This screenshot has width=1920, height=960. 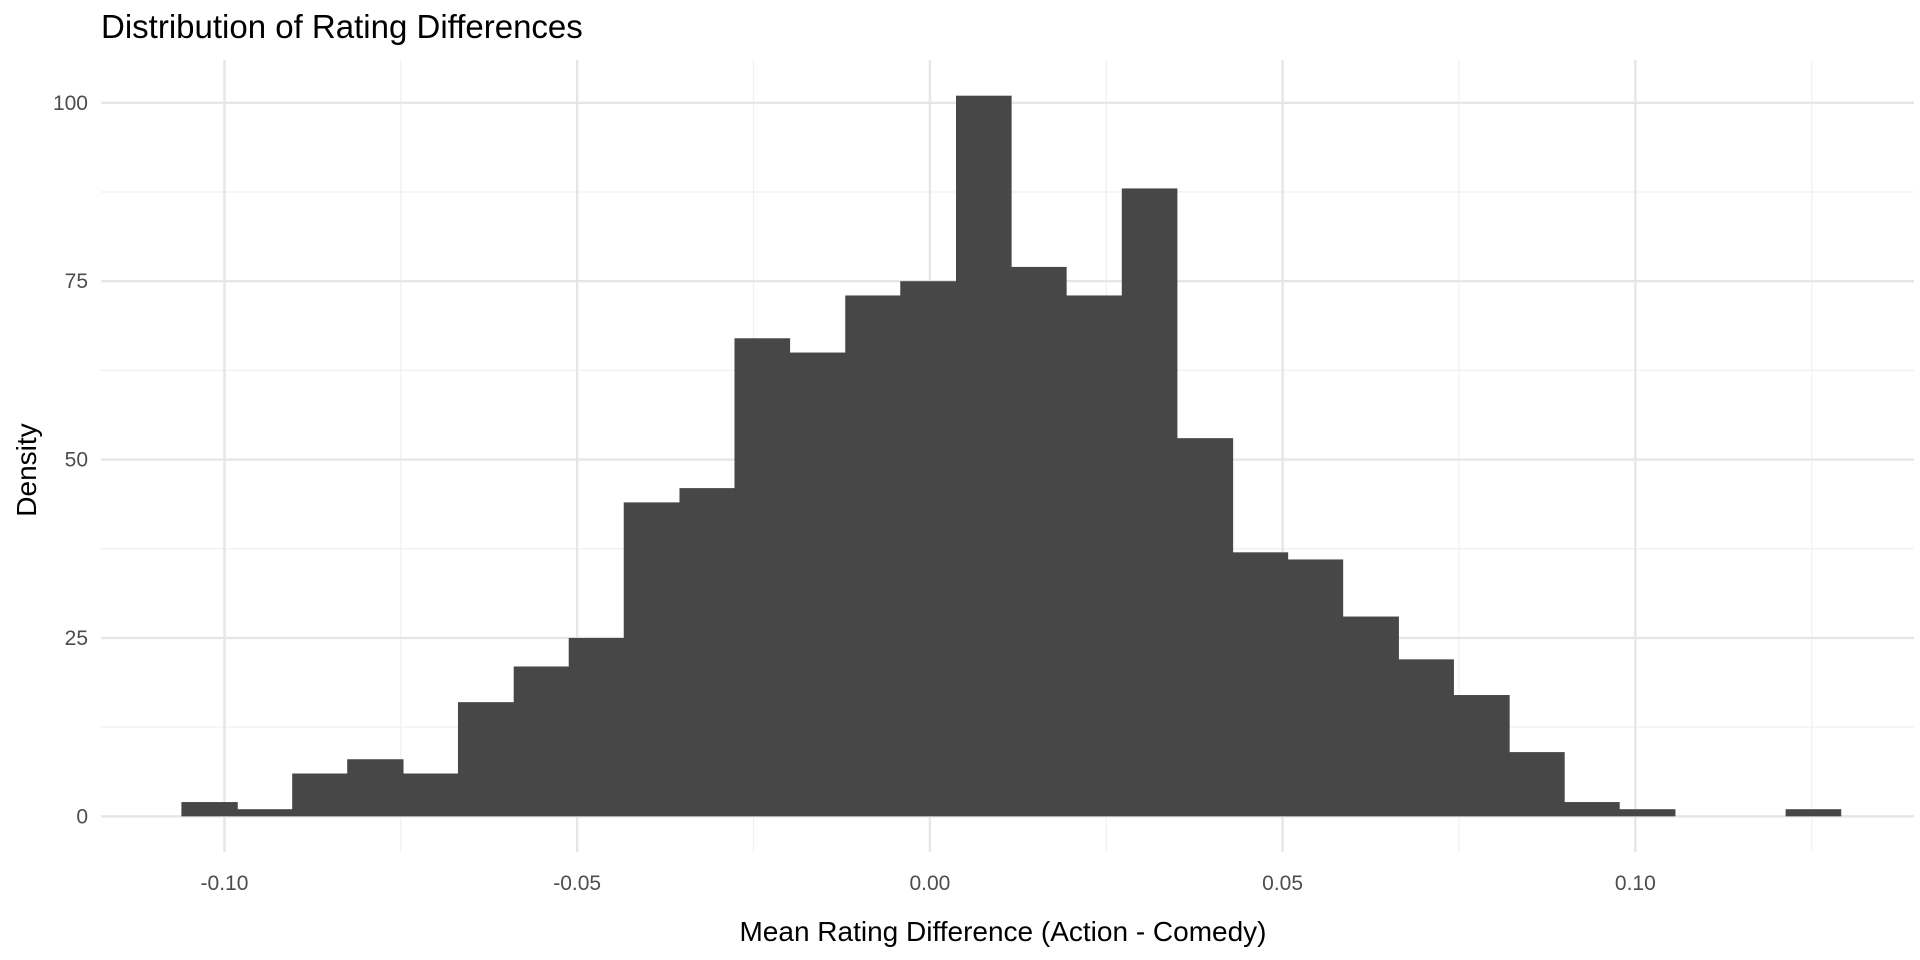 I want to click on x-tick-label: -0.05, so click(x=577, y=883).